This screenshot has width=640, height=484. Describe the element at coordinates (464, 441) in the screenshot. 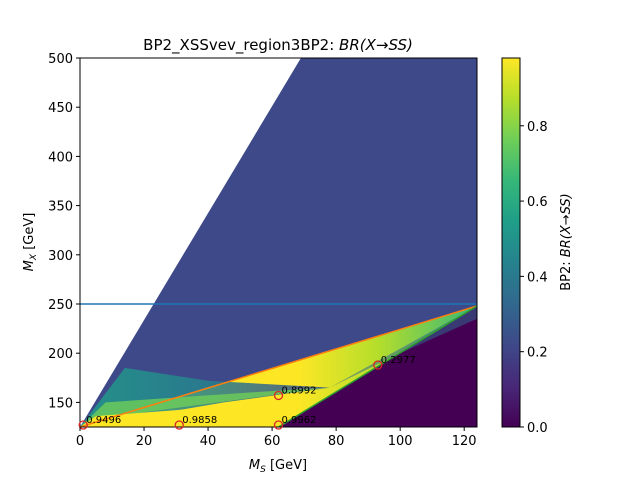

I see `x-tick-label: 120` at that location.